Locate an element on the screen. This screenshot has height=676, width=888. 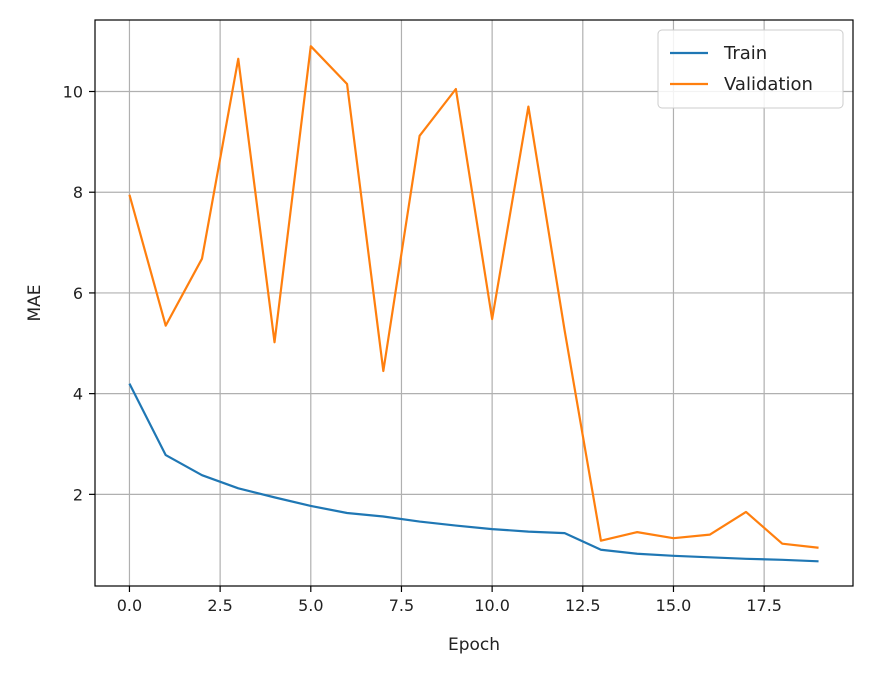
legend-box is located at coordinates (750, 69).